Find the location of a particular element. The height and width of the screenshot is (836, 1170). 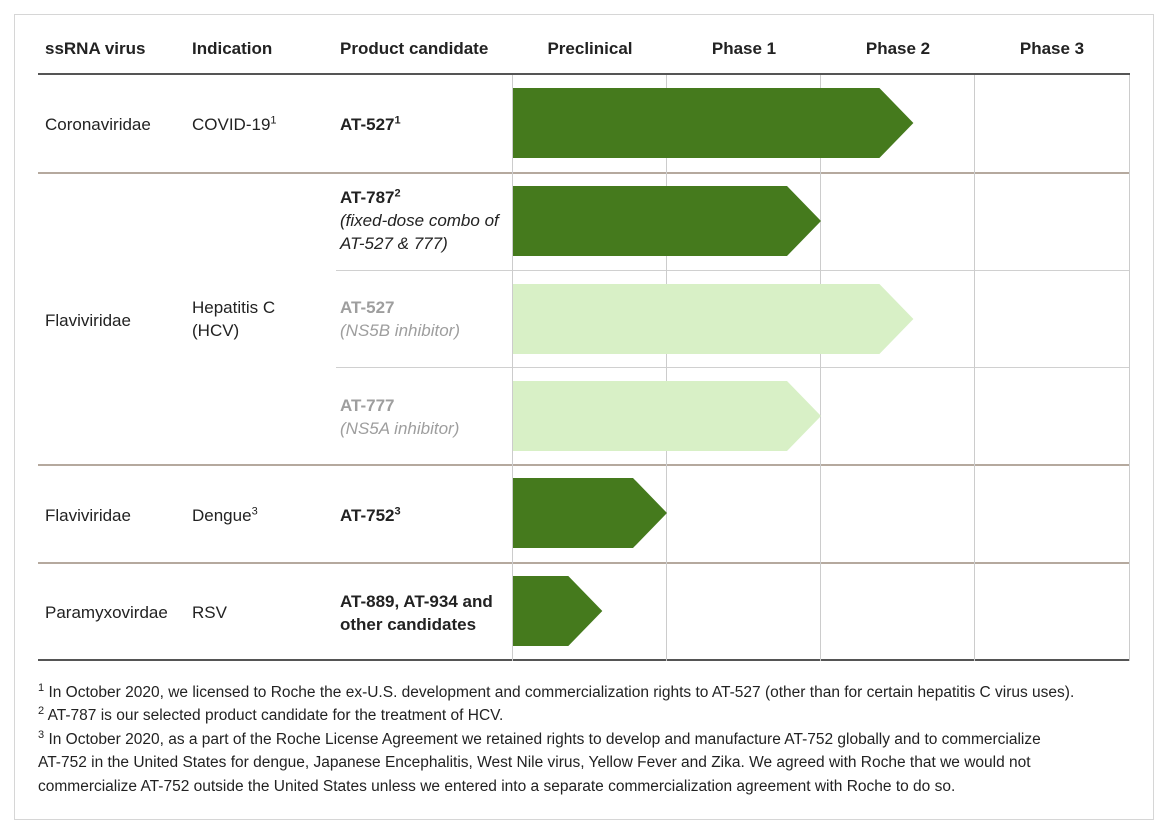

candidate-at527-covid: AT-5271 is located at coordinates (370, 124).